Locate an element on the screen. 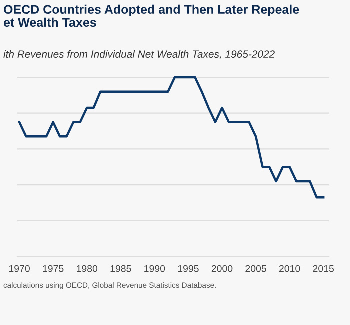  x-tick-label: 2010 is located at coordinates (289, 268).